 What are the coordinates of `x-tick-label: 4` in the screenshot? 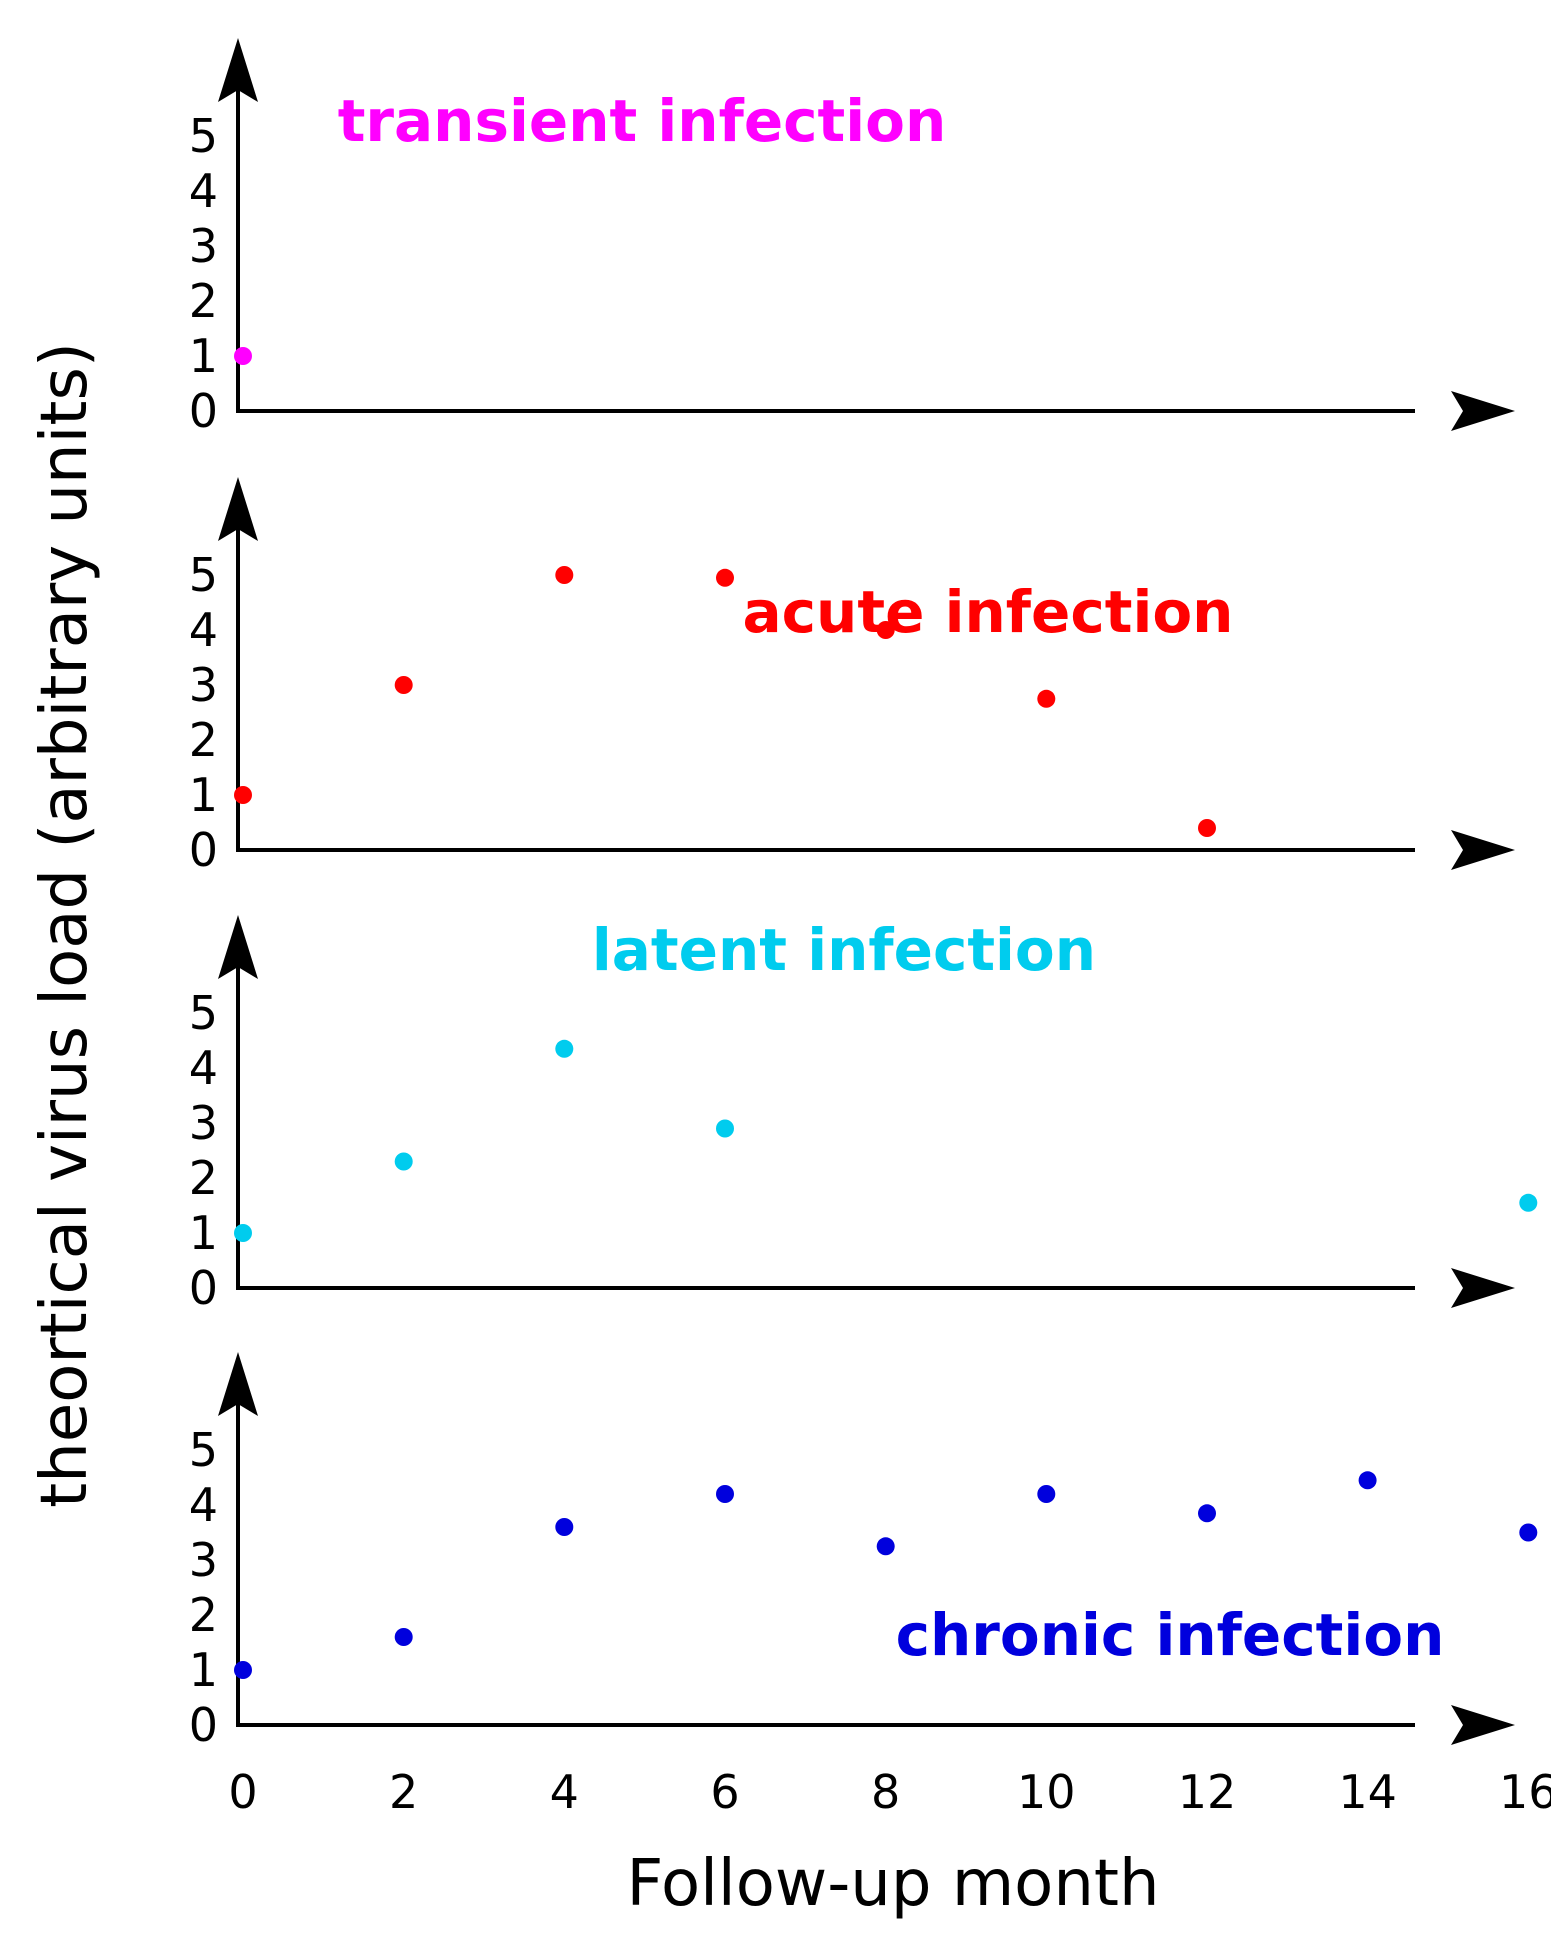 It's located at (564, 1792).